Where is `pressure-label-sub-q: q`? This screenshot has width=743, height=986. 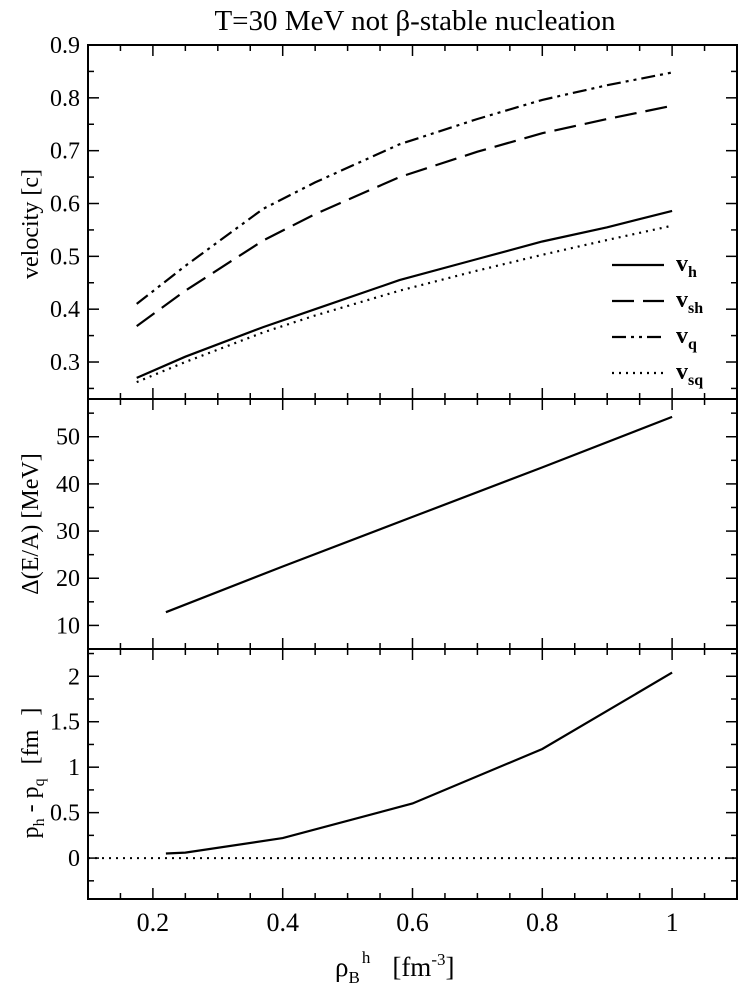
pressure-label-sub-q: q is located at coordinates (39, 782).